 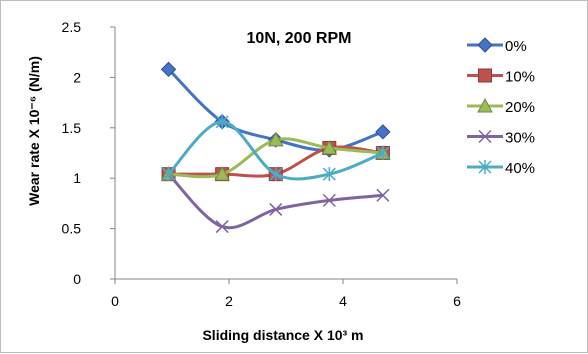 What do you see at coordinates (516, 46) in the screenshot?
I see `legend-label: 0%` at bounding box center [516, 46].